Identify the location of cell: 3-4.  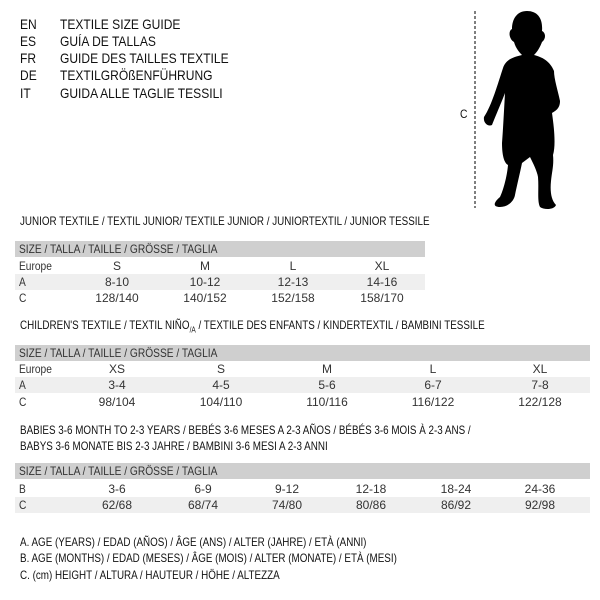
(117, 385).